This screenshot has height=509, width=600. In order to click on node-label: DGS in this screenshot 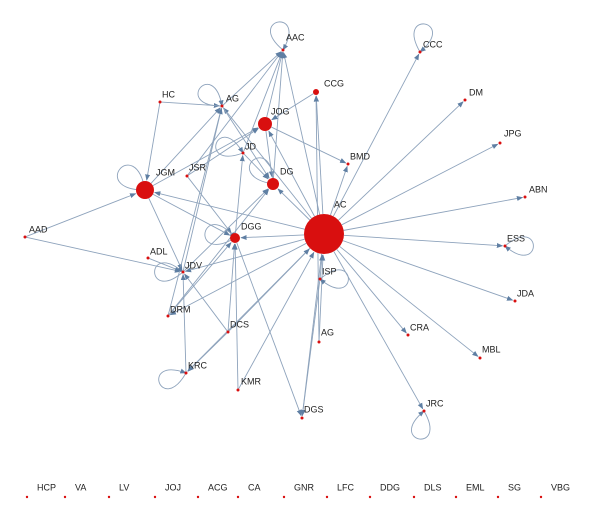, I will do `click(314, 409)`.